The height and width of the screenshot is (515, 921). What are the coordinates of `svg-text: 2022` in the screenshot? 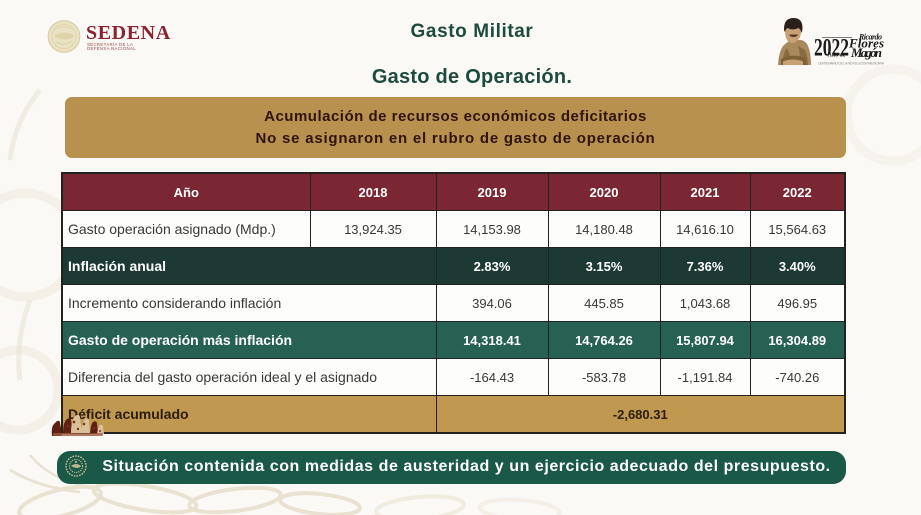 It's located at (831, 48).